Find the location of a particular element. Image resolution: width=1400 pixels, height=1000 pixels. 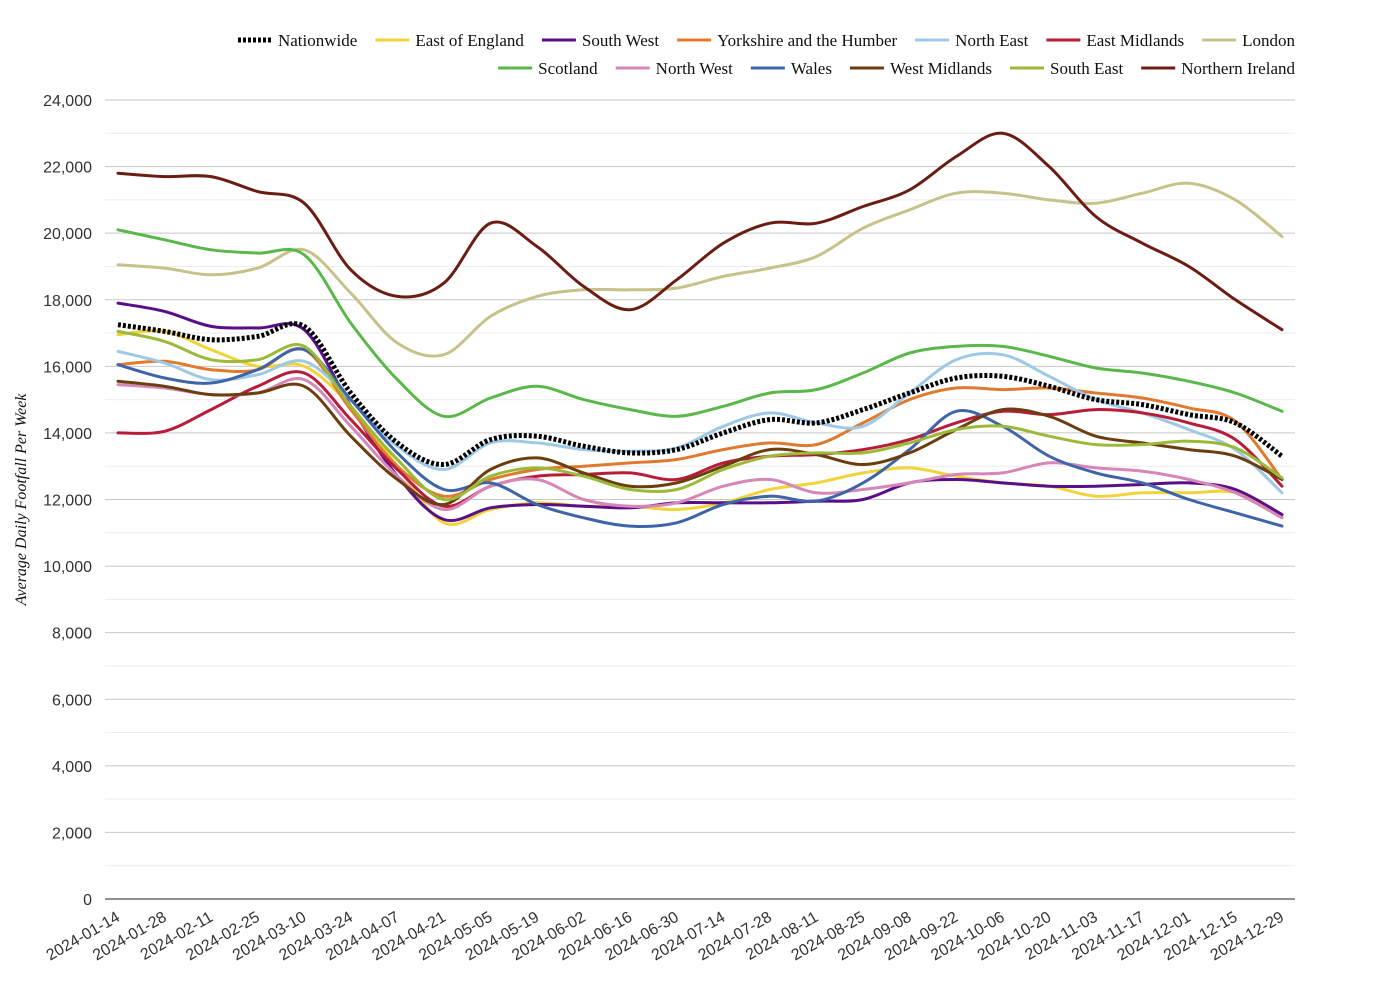

y-tick-label: 12,000 is located at coordinates (67, 501).